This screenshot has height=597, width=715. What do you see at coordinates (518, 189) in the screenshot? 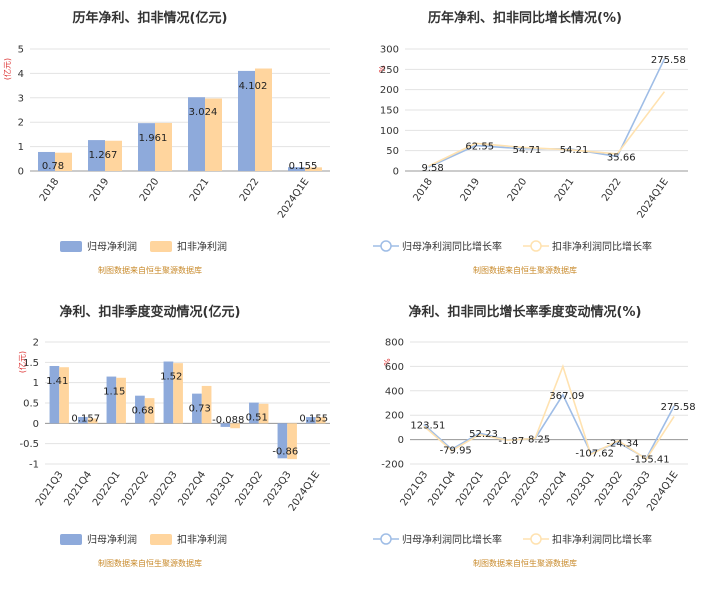
I see `x-tick-label: 2020` at bounding box center [518, 189].